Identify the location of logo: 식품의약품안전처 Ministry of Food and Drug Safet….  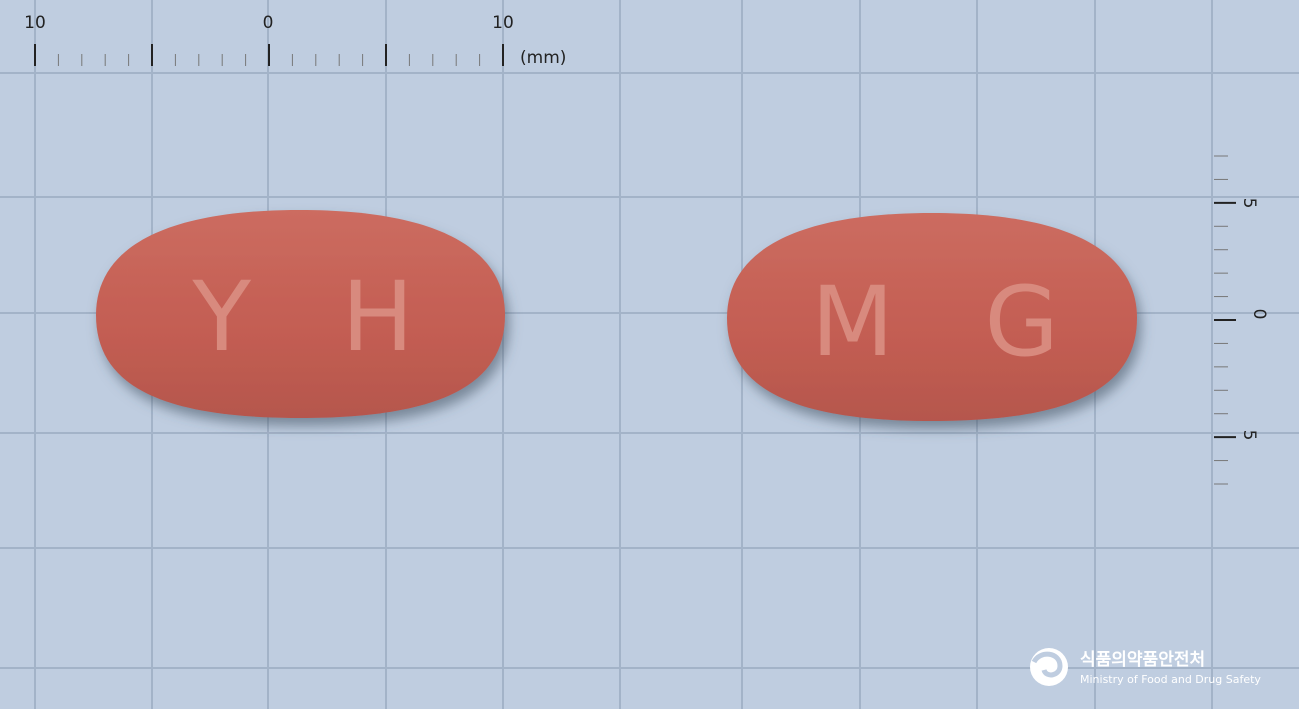
(1145, 667).